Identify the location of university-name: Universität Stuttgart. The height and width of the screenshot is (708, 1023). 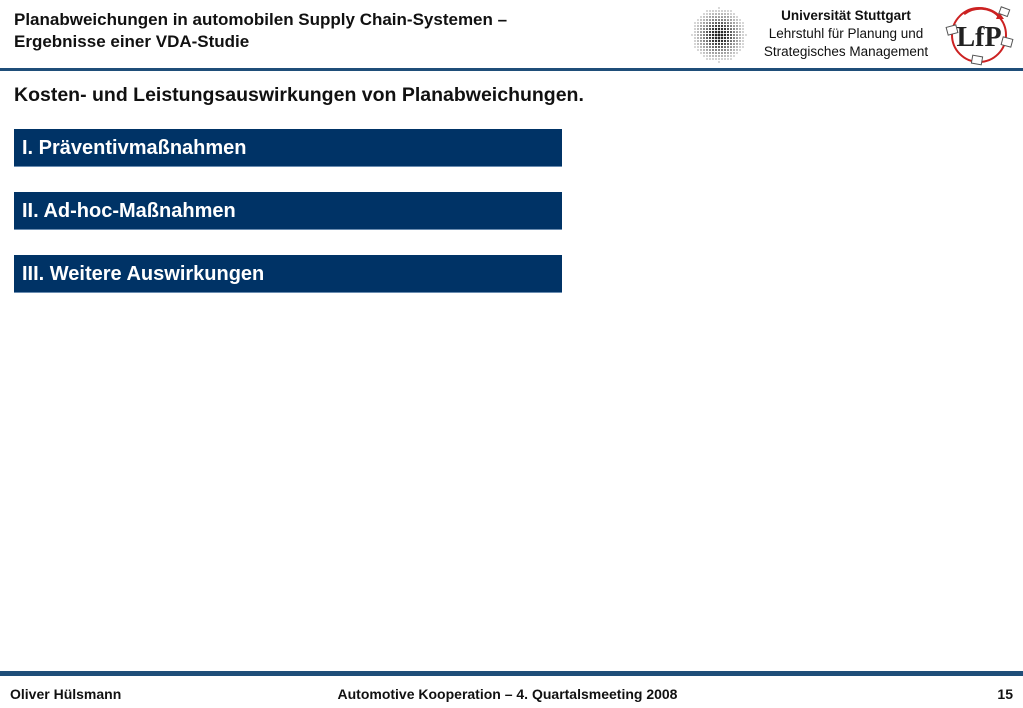
(846, 15).